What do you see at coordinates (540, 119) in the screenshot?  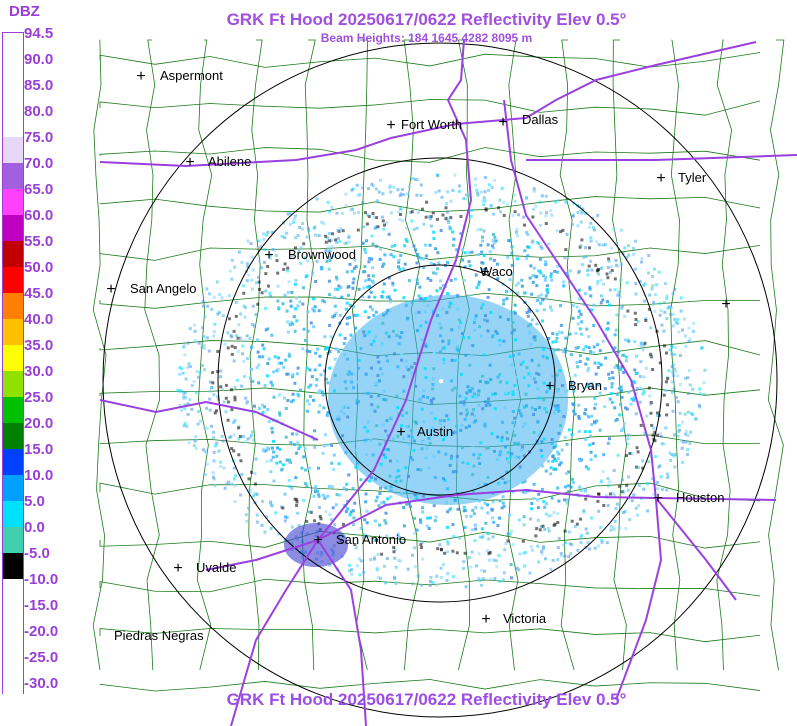 I see `city-label: Dallas` at bounding box center [540, 119].